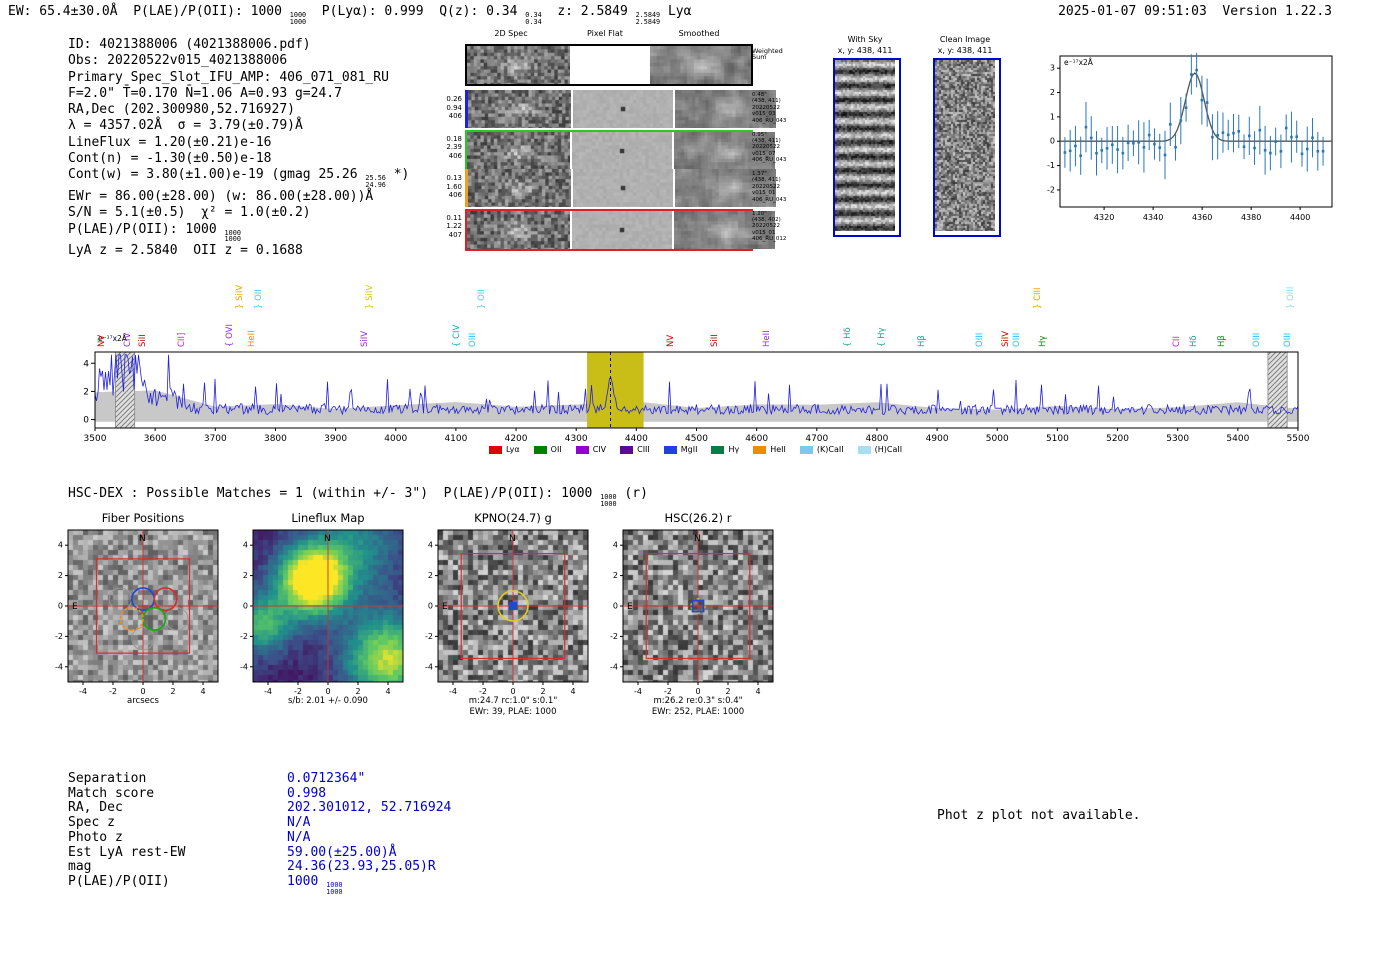 The height and width of the screenshot is (953, 1400). What do you see at coordinates (867, 147) in the screenshot?
I see `panel-box-with-sky` at bounding box center [867, 147].